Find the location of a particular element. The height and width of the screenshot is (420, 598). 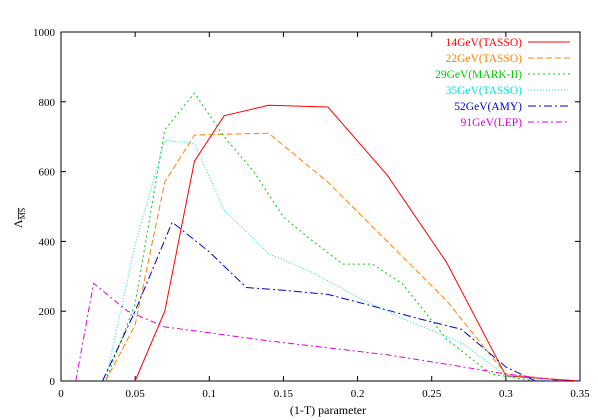

y-tick-label: 0 is located at coordinates (53, 382).